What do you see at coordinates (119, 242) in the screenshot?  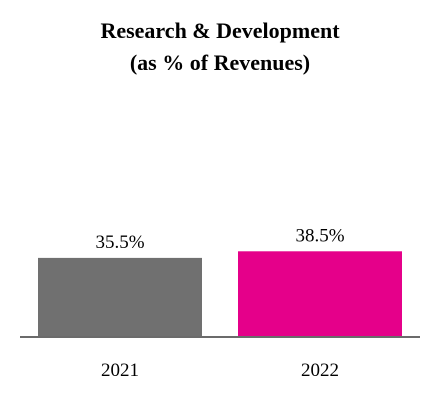 I see `data-label-2021: 35.5%` at bounding box center [119, 242].